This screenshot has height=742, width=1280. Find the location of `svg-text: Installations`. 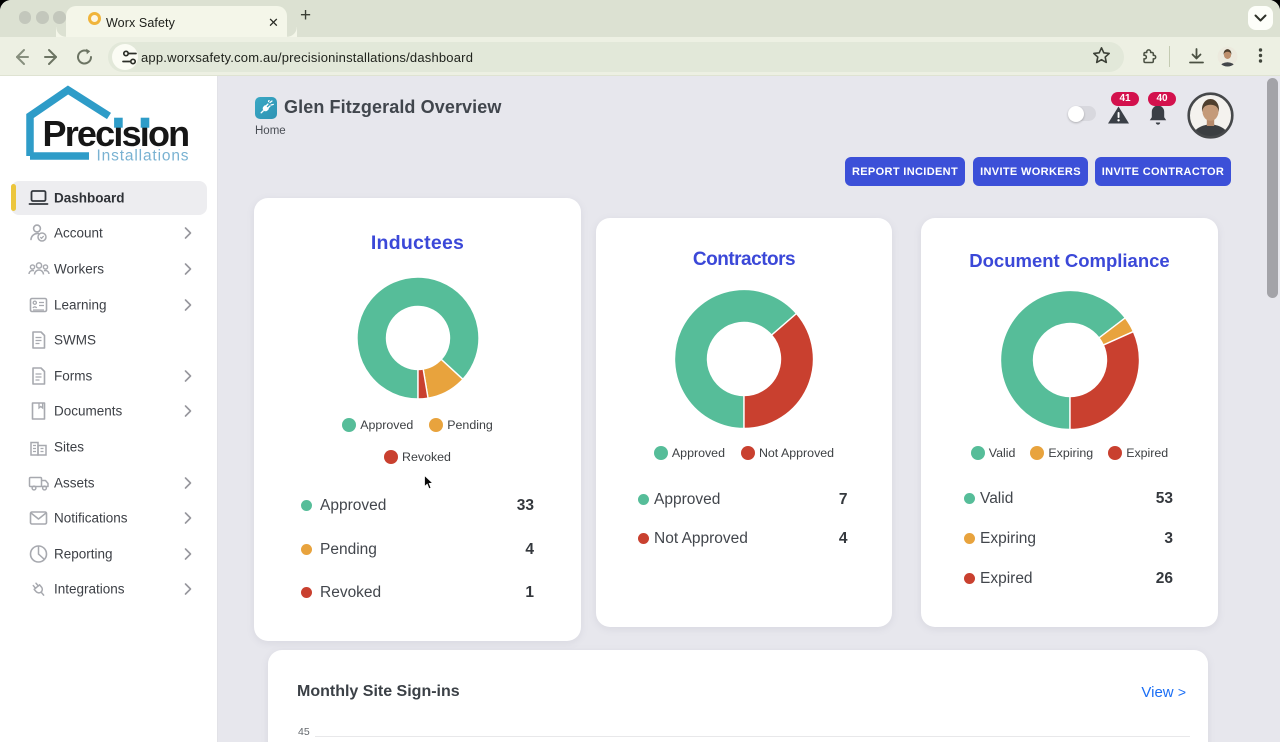

svg-text: Installations is located at coordinates (143, 156).